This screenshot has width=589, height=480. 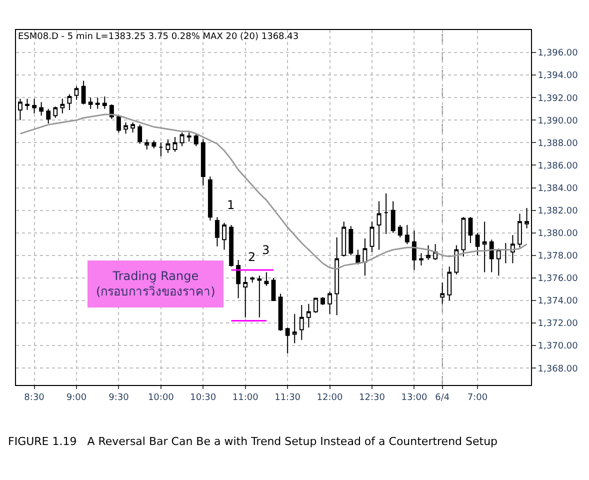 I want to click on y-tick-label: 1,388.00, so click(x=558, y=143).